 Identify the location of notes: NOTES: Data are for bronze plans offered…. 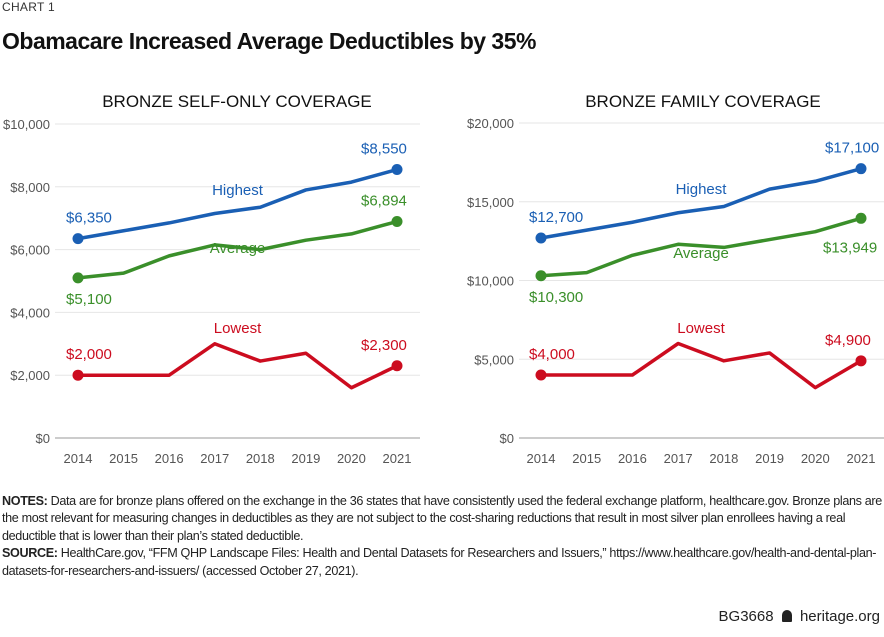
(442, 519).